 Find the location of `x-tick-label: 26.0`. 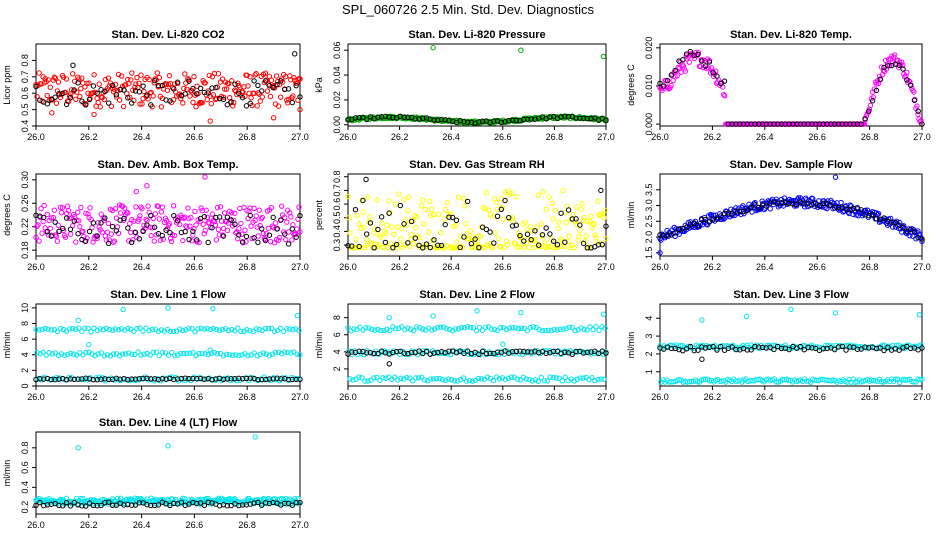

x-tick-label: 26.0 is located at coordinates (36, 397).